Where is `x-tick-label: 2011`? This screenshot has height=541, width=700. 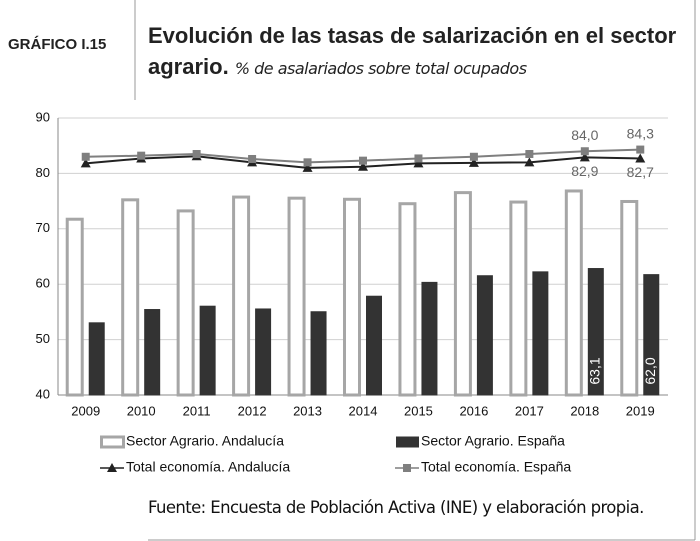
x-tick-label: 2011 is located at coordinates (197, 410).